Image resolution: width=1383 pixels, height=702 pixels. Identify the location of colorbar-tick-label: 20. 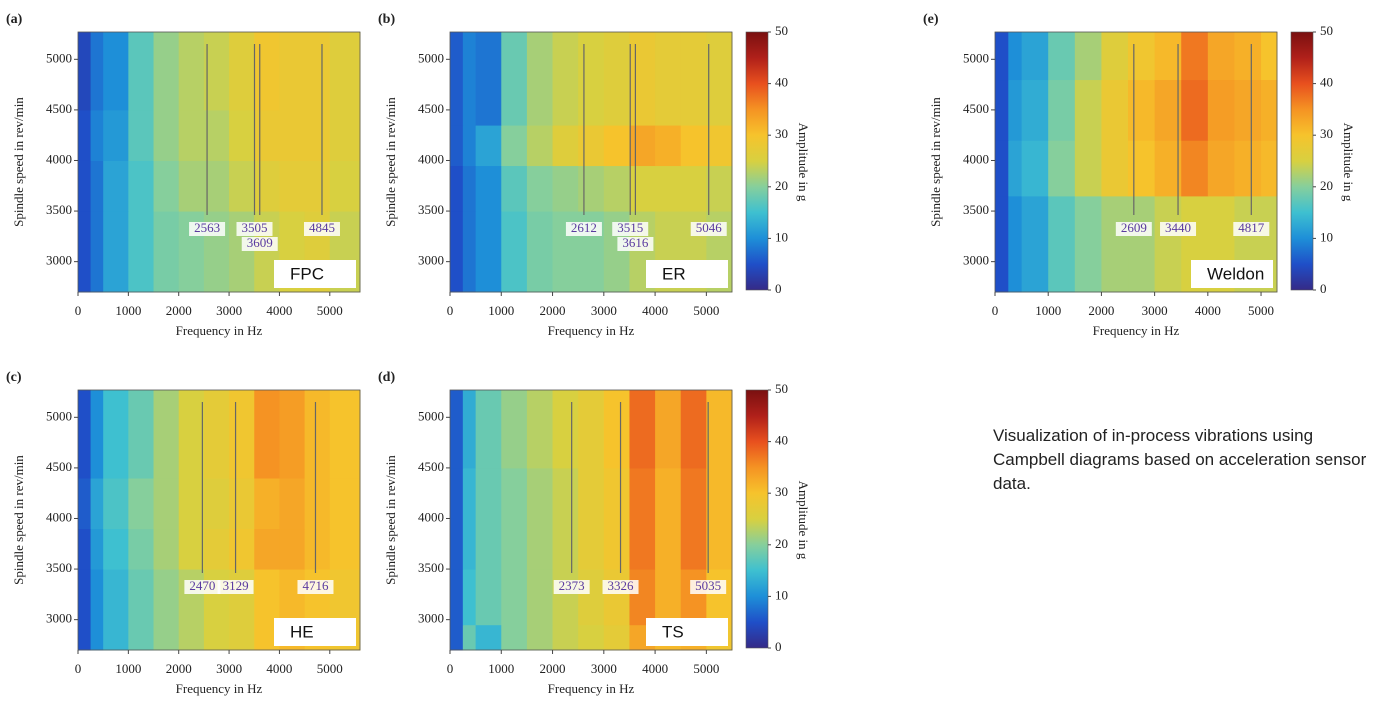
(1326, 185).